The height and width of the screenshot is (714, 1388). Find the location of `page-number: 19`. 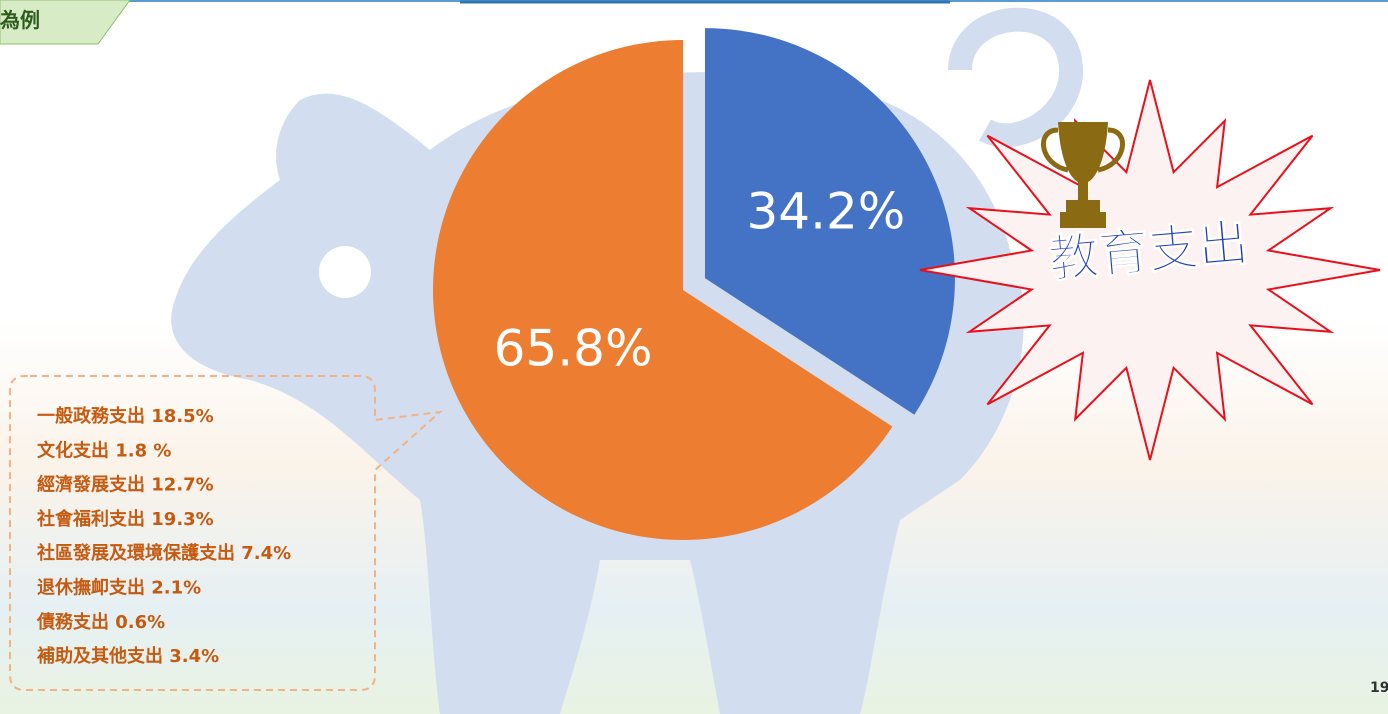

page-number: 19 is located at coordinates (1379, 688).